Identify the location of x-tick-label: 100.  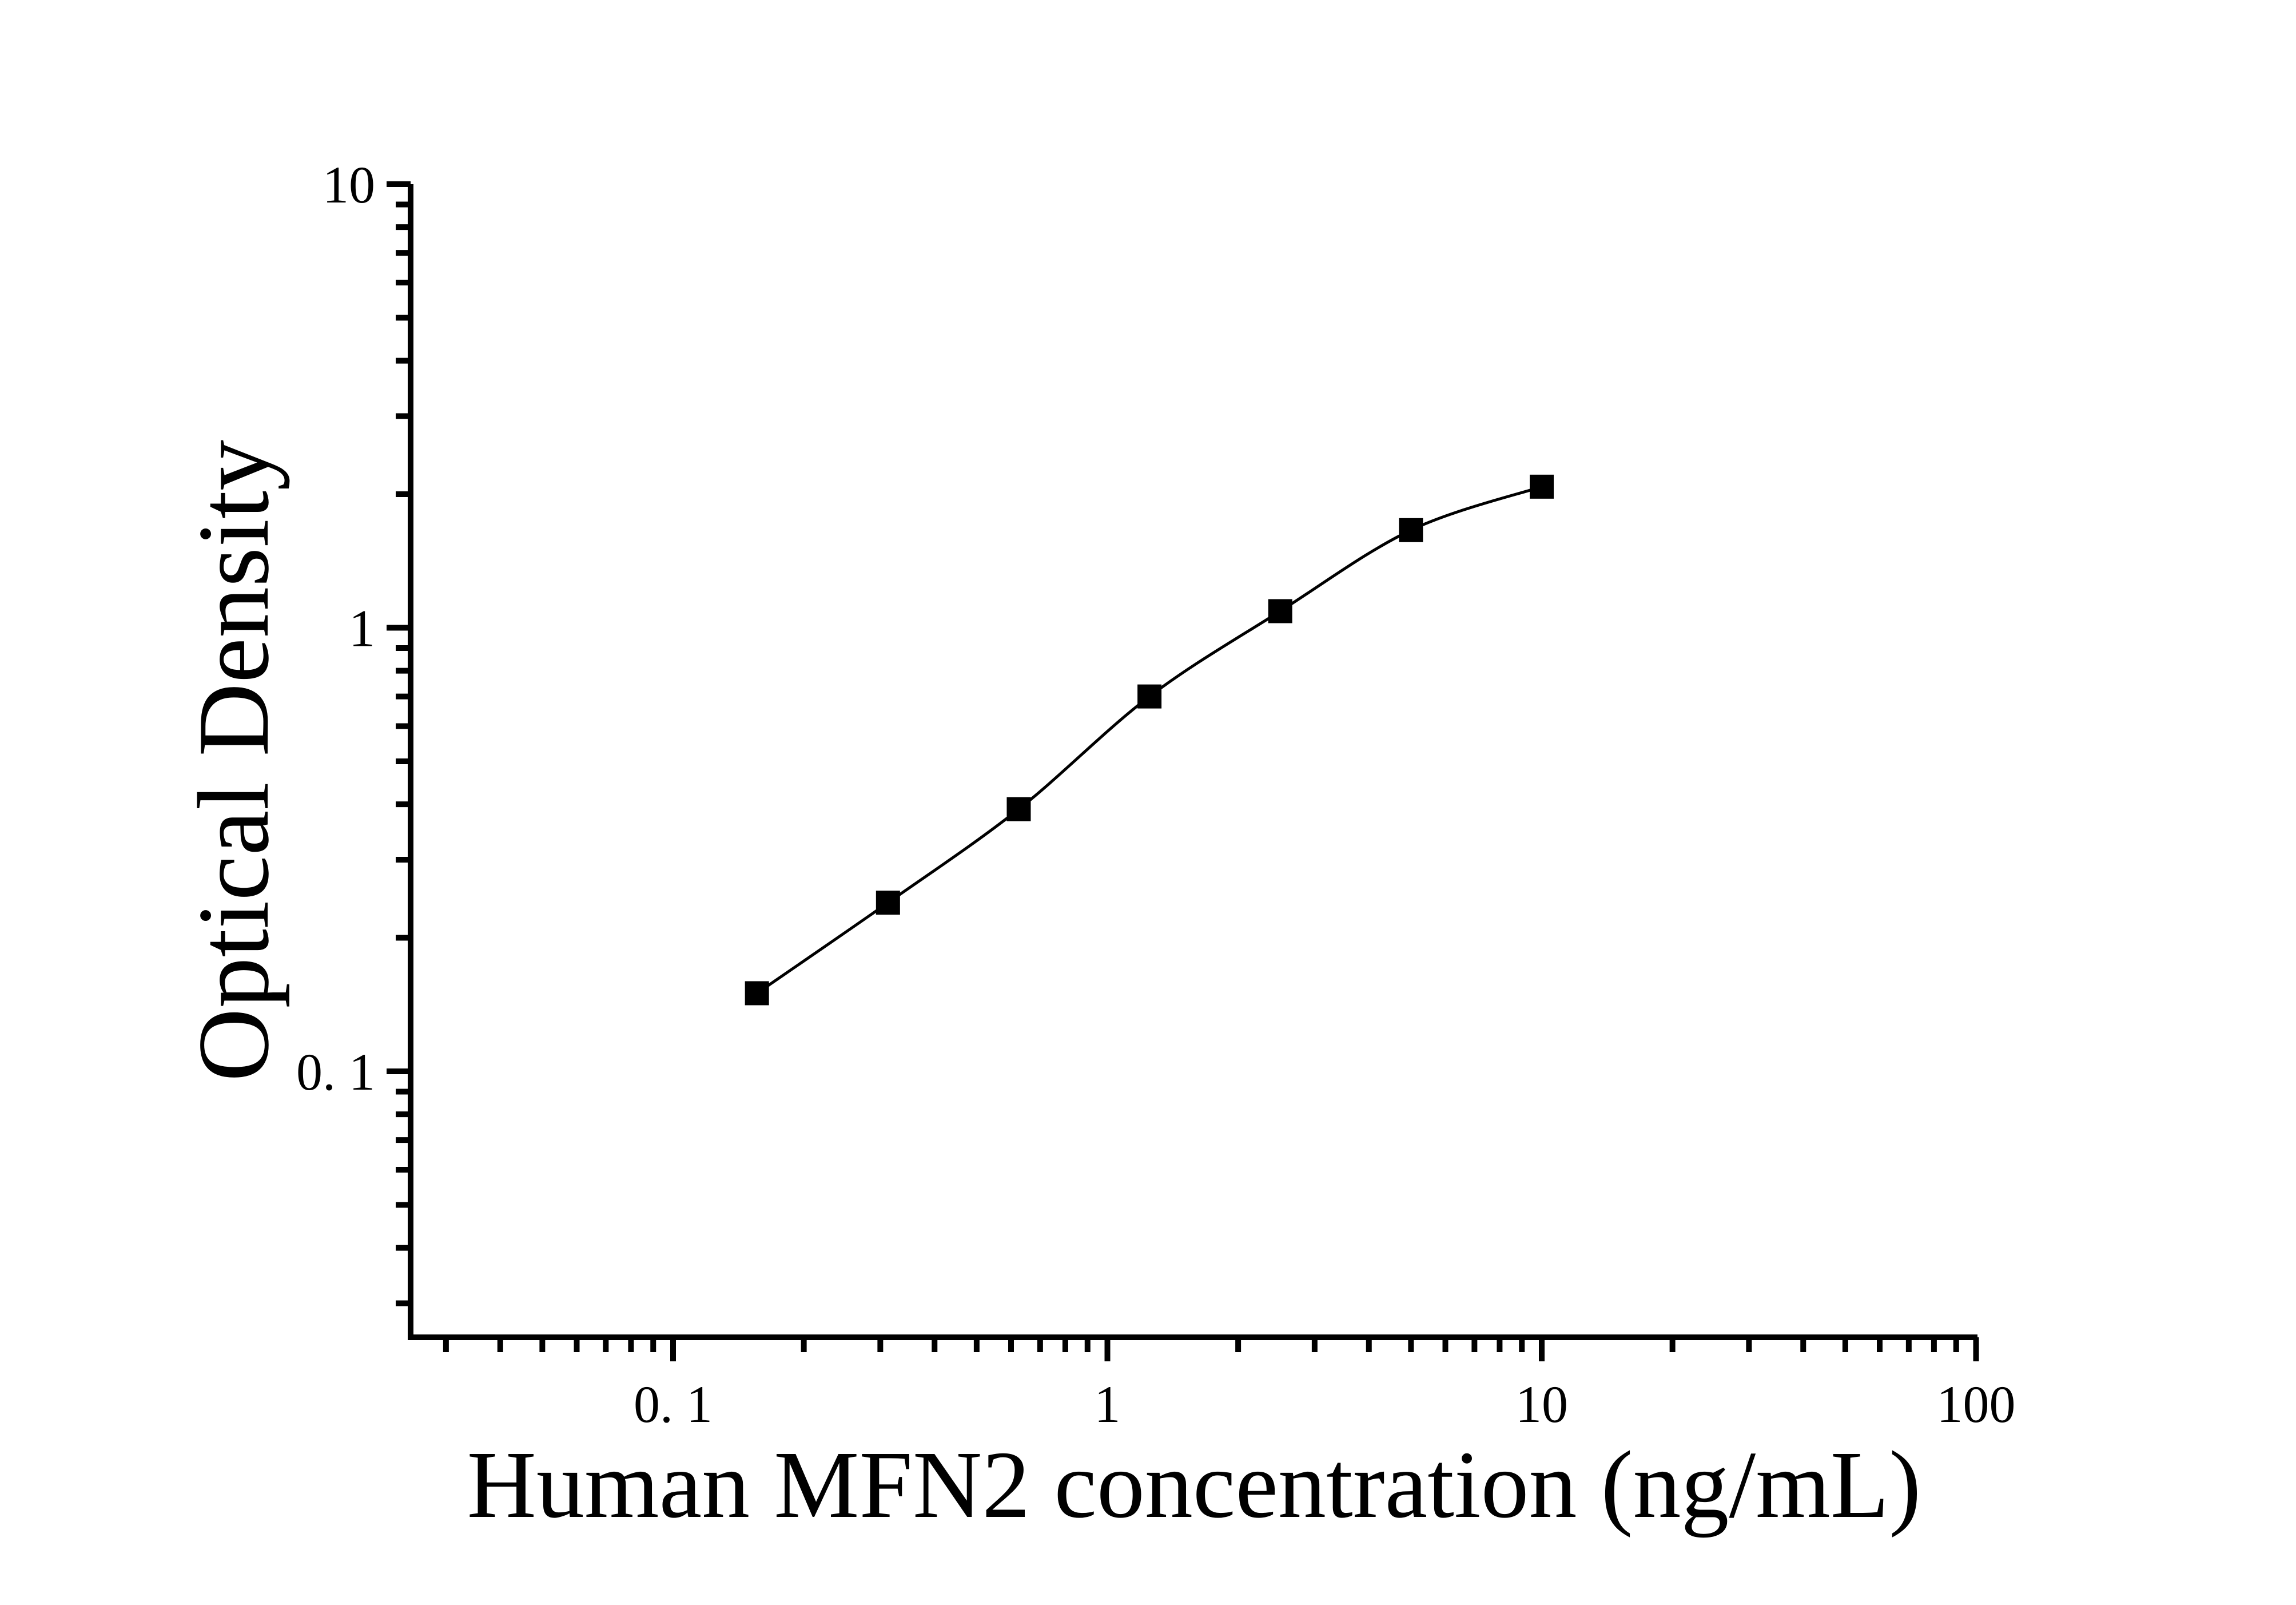
(1977, 1404).